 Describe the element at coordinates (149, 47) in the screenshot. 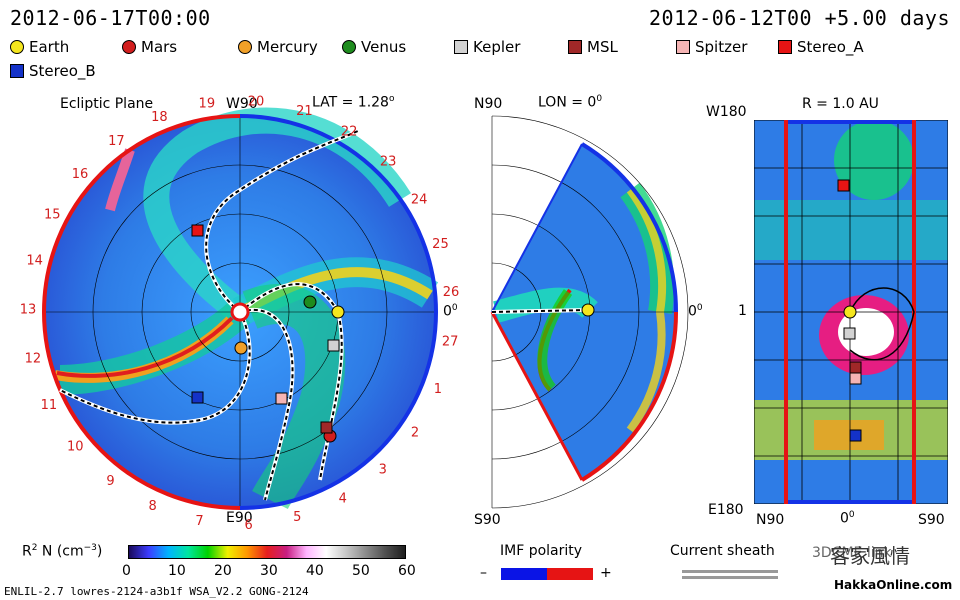

I see `legend-item-mars: Mars` at that location.